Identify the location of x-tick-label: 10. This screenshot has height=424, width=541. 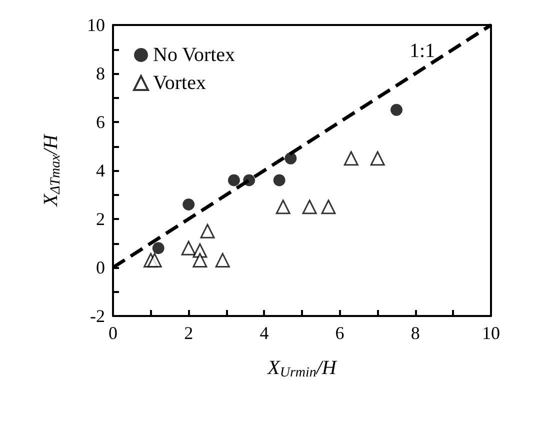
(491, 333).